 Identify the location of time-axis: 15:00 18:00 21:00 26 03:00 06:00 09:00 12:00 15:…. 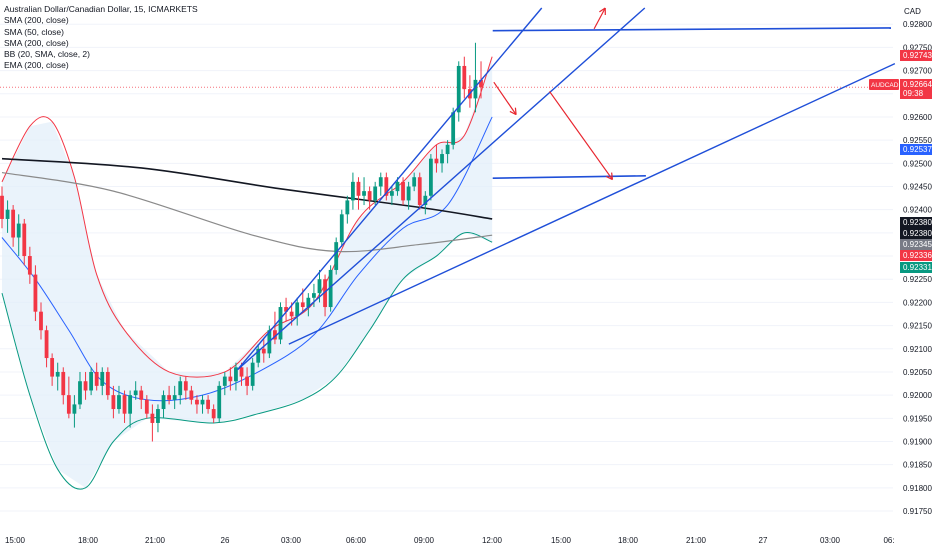
(450, 540).